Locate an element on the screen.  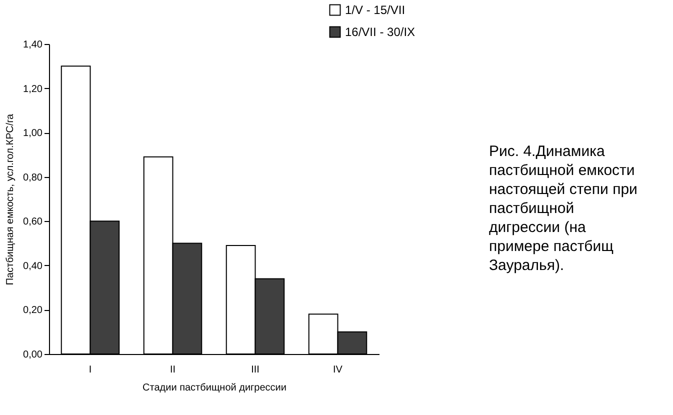
x-axis-title: Стадии пастбищной дигрессии is located at coordinates (214, 388).